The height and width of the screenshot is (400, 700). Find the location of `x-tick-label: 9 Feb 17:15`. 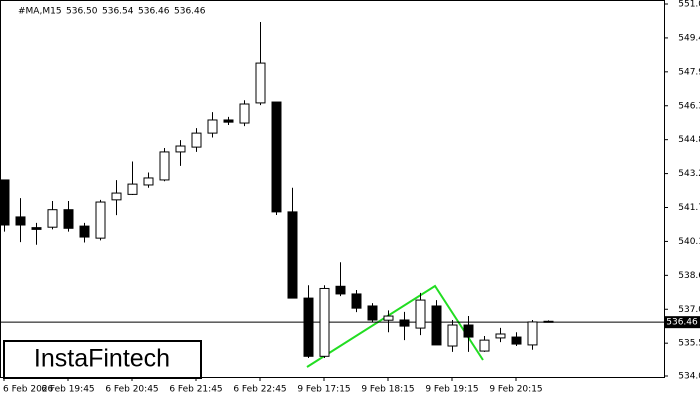

x-tick-label: 9 Feb 17:15 is located at coordinates (323, 390).